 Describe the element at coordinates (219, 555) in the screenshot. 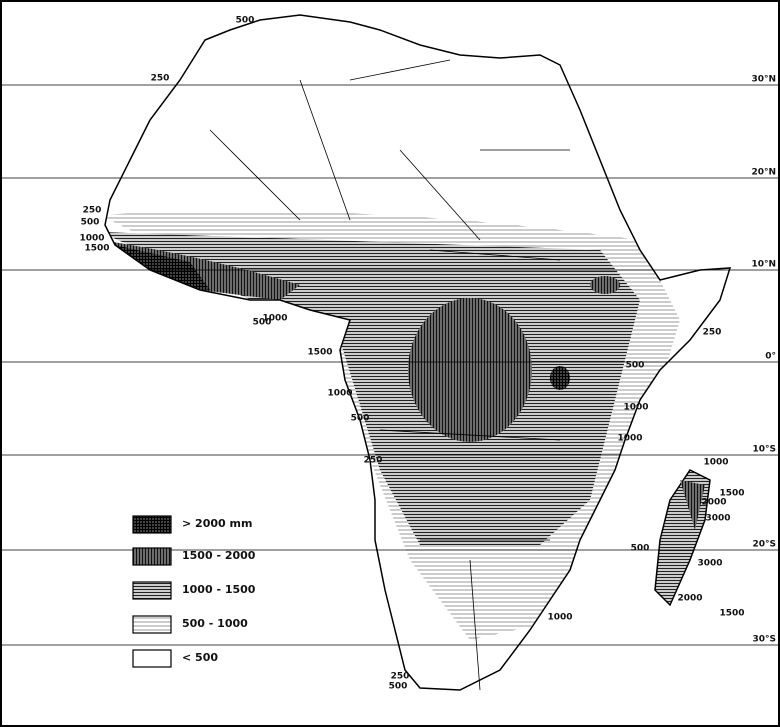

I see `legend-label: 1500 - 2000` at that location.